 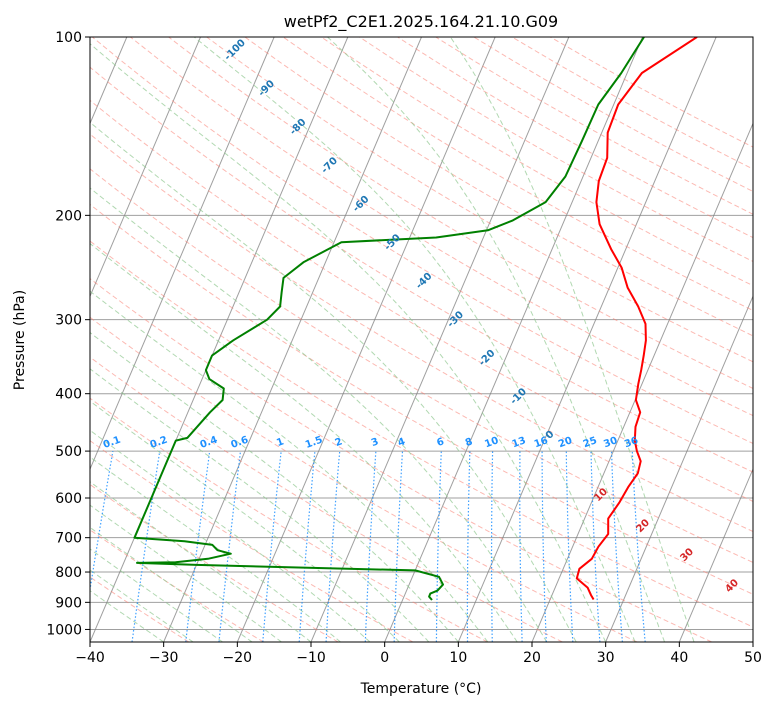 I want to click on mixing-ratio-label: 10, so click(x=491, y=442).